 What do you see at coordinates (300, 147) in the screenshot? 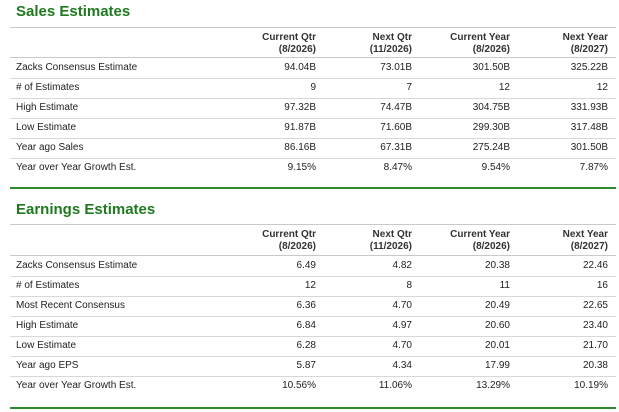
I see `cell-value: 86.16B` at bounding box center [300, 147].